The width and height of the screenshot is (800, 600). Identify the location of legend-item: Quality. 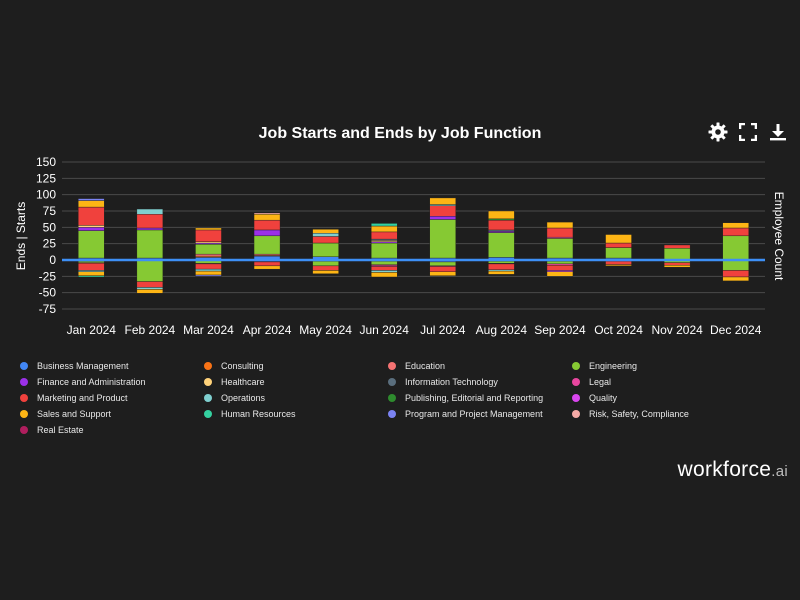
(664, 397).